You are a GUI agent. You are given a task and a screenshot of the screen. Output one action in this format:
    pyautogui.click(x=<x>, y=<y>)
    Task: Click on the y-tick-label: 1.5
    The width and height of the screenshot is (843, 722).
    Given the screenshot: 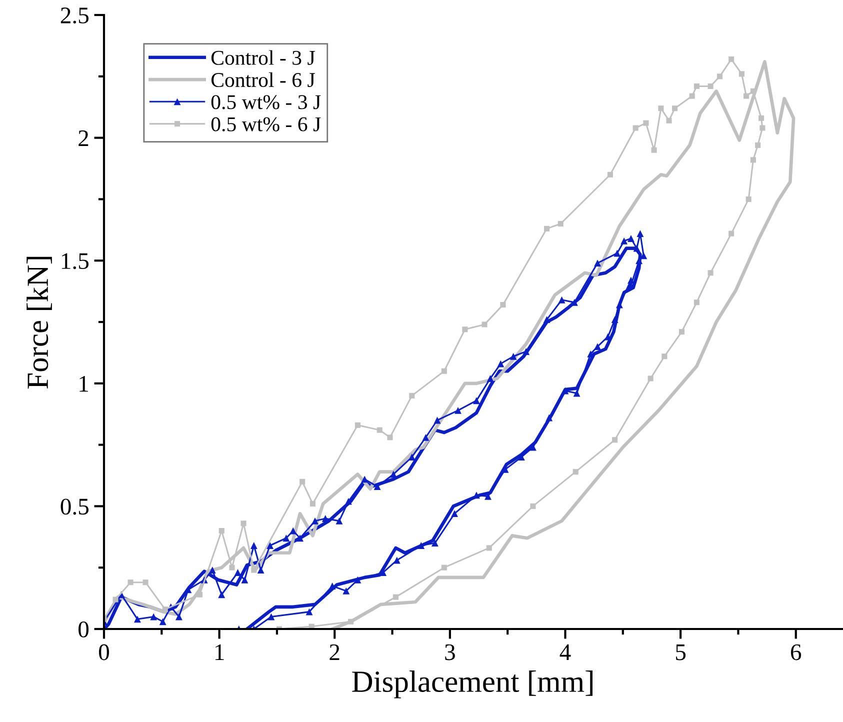 What is the action you would take?
    pyautogui.click(x=75, y=261)
    